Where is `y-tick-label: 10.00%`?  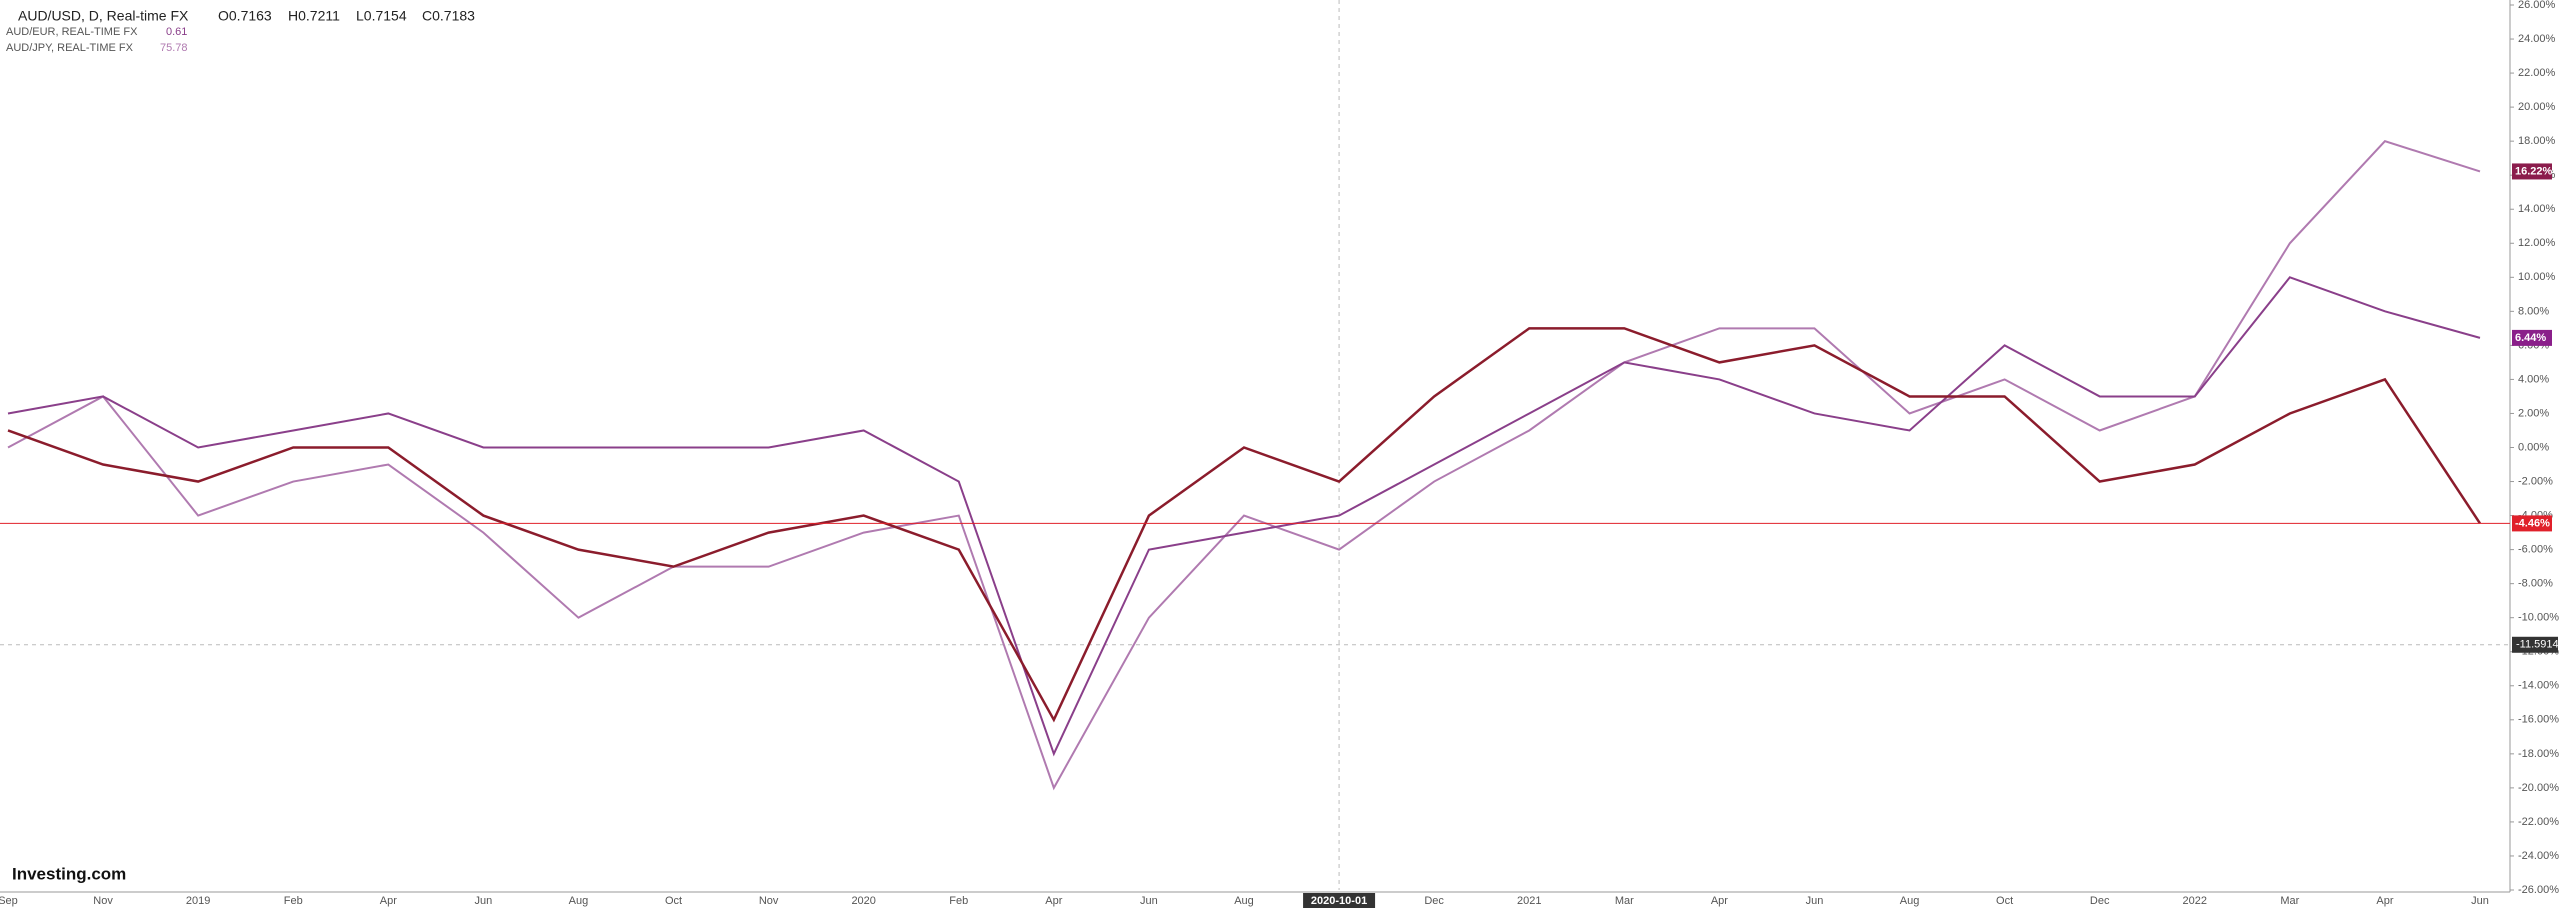 y-tick-label: 10.00% is located at coordinates (2537, 277).